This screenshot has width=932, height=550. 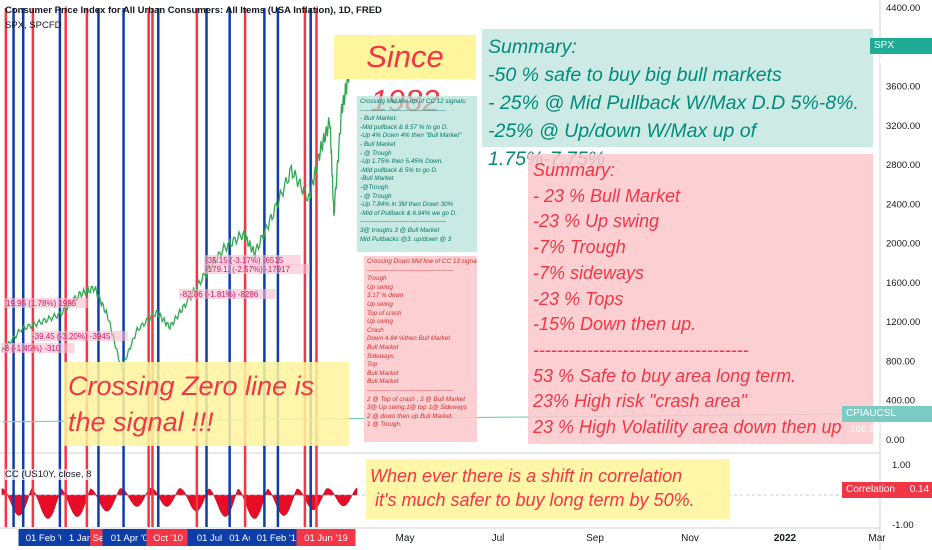 I want to click on crossing-down-line: 2 @ Top of crash , 3 @ Bull Market, so click(x=416, y=399).